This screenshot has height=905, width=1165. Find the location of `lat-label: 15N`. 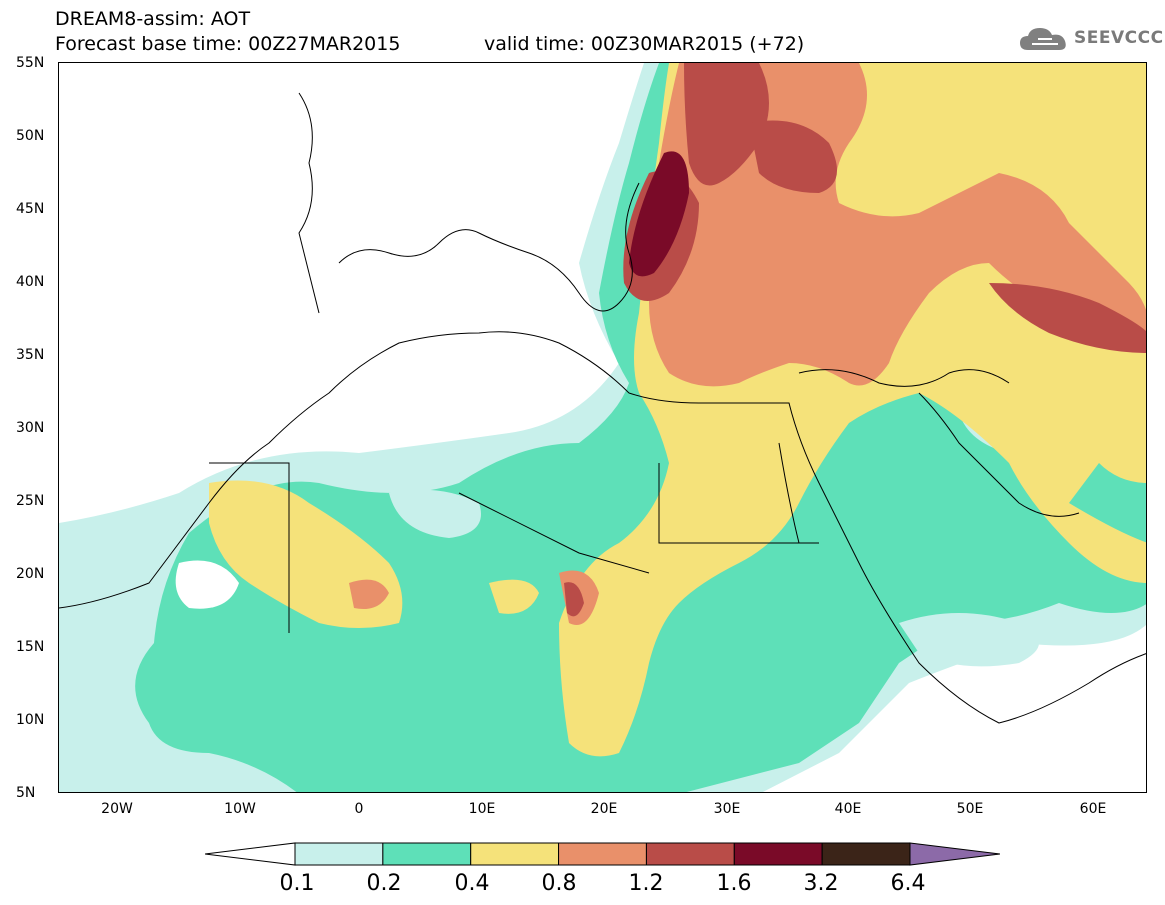

lat-label: 15N is located at coordinates (30, 647).